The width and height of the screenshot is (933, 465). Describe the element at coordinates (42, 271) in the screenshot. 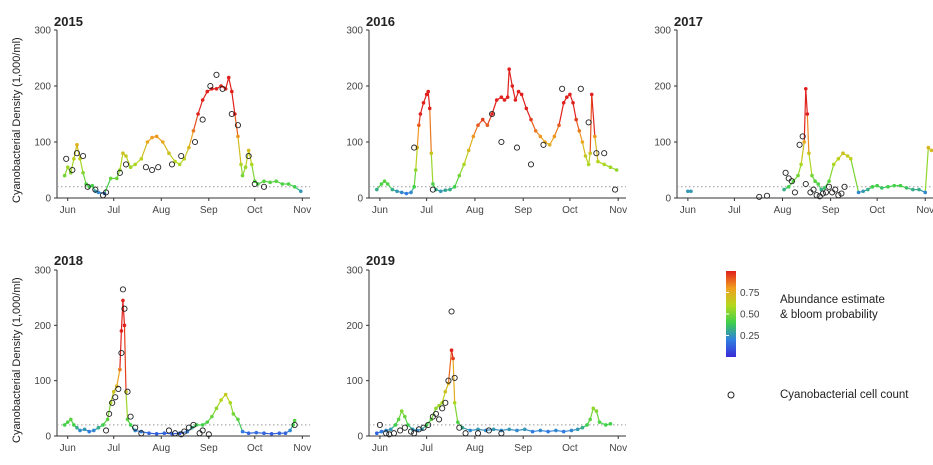

I see `y-tick-label: 300` at that location.